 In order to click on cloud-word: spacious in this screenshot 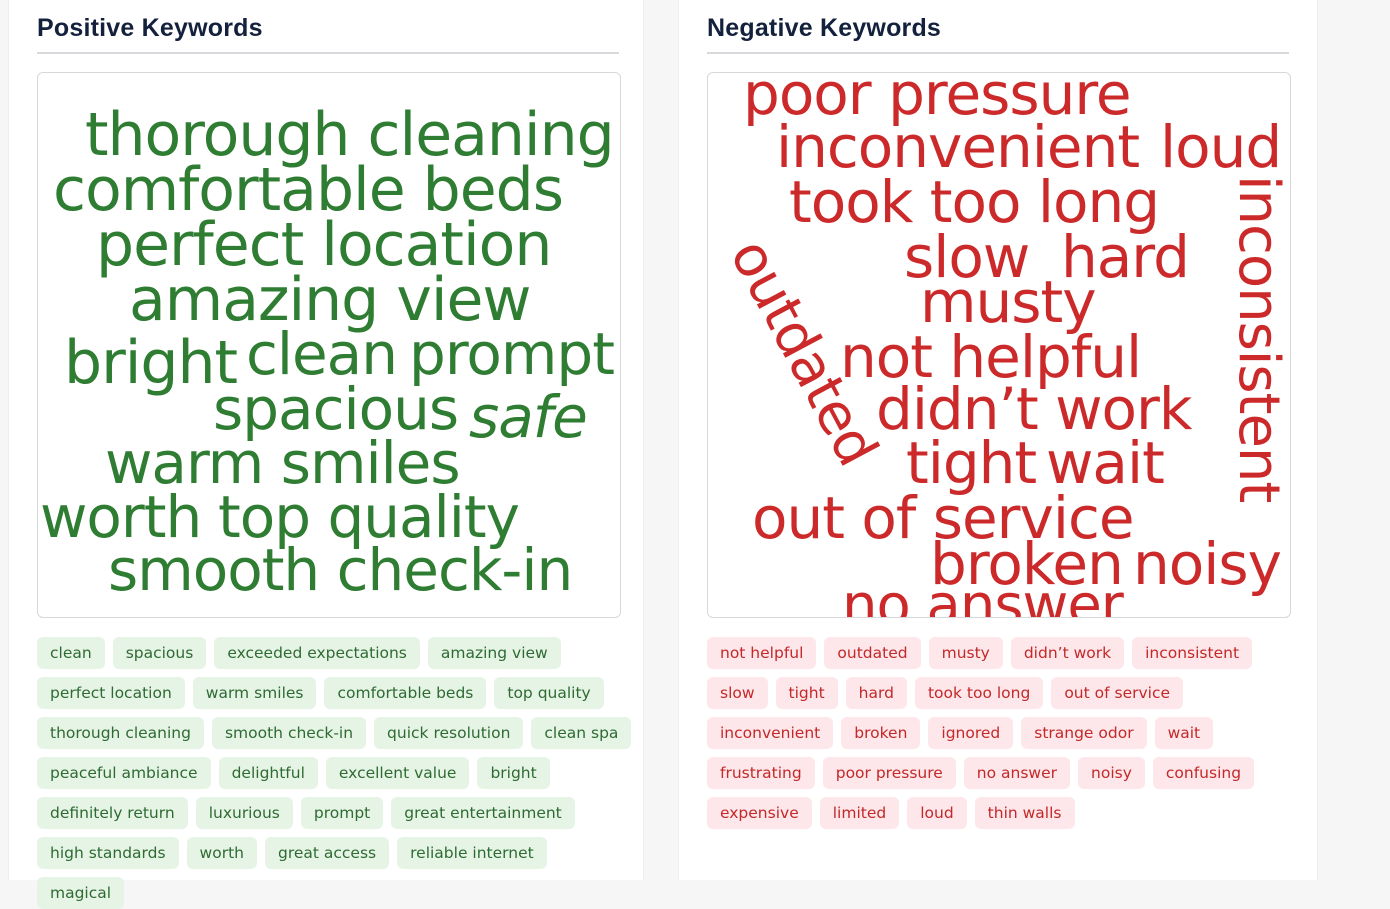, I will do `click(336, 409)`.